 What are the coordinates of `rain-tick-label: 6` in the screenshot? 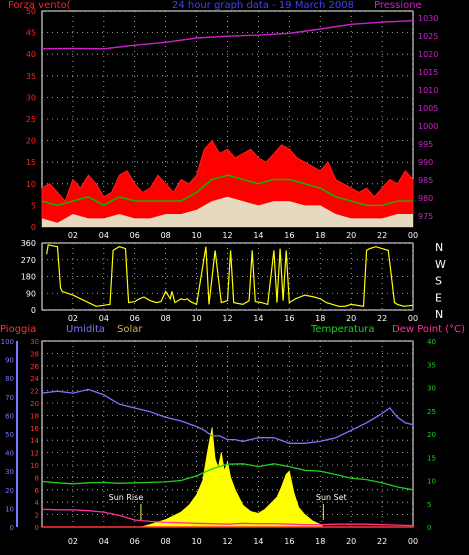 It's located at (37, 491).